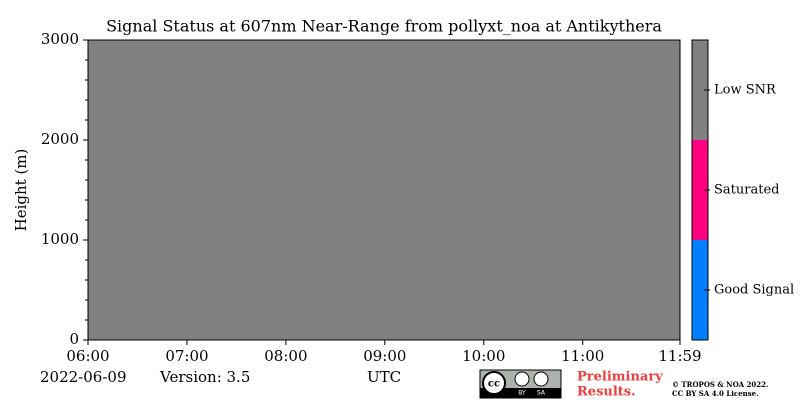 The image size is (800, 400). Describe the element at coordinates (582, 356) in the screenshot. I see `x-tick-label: 11:00` at that location.